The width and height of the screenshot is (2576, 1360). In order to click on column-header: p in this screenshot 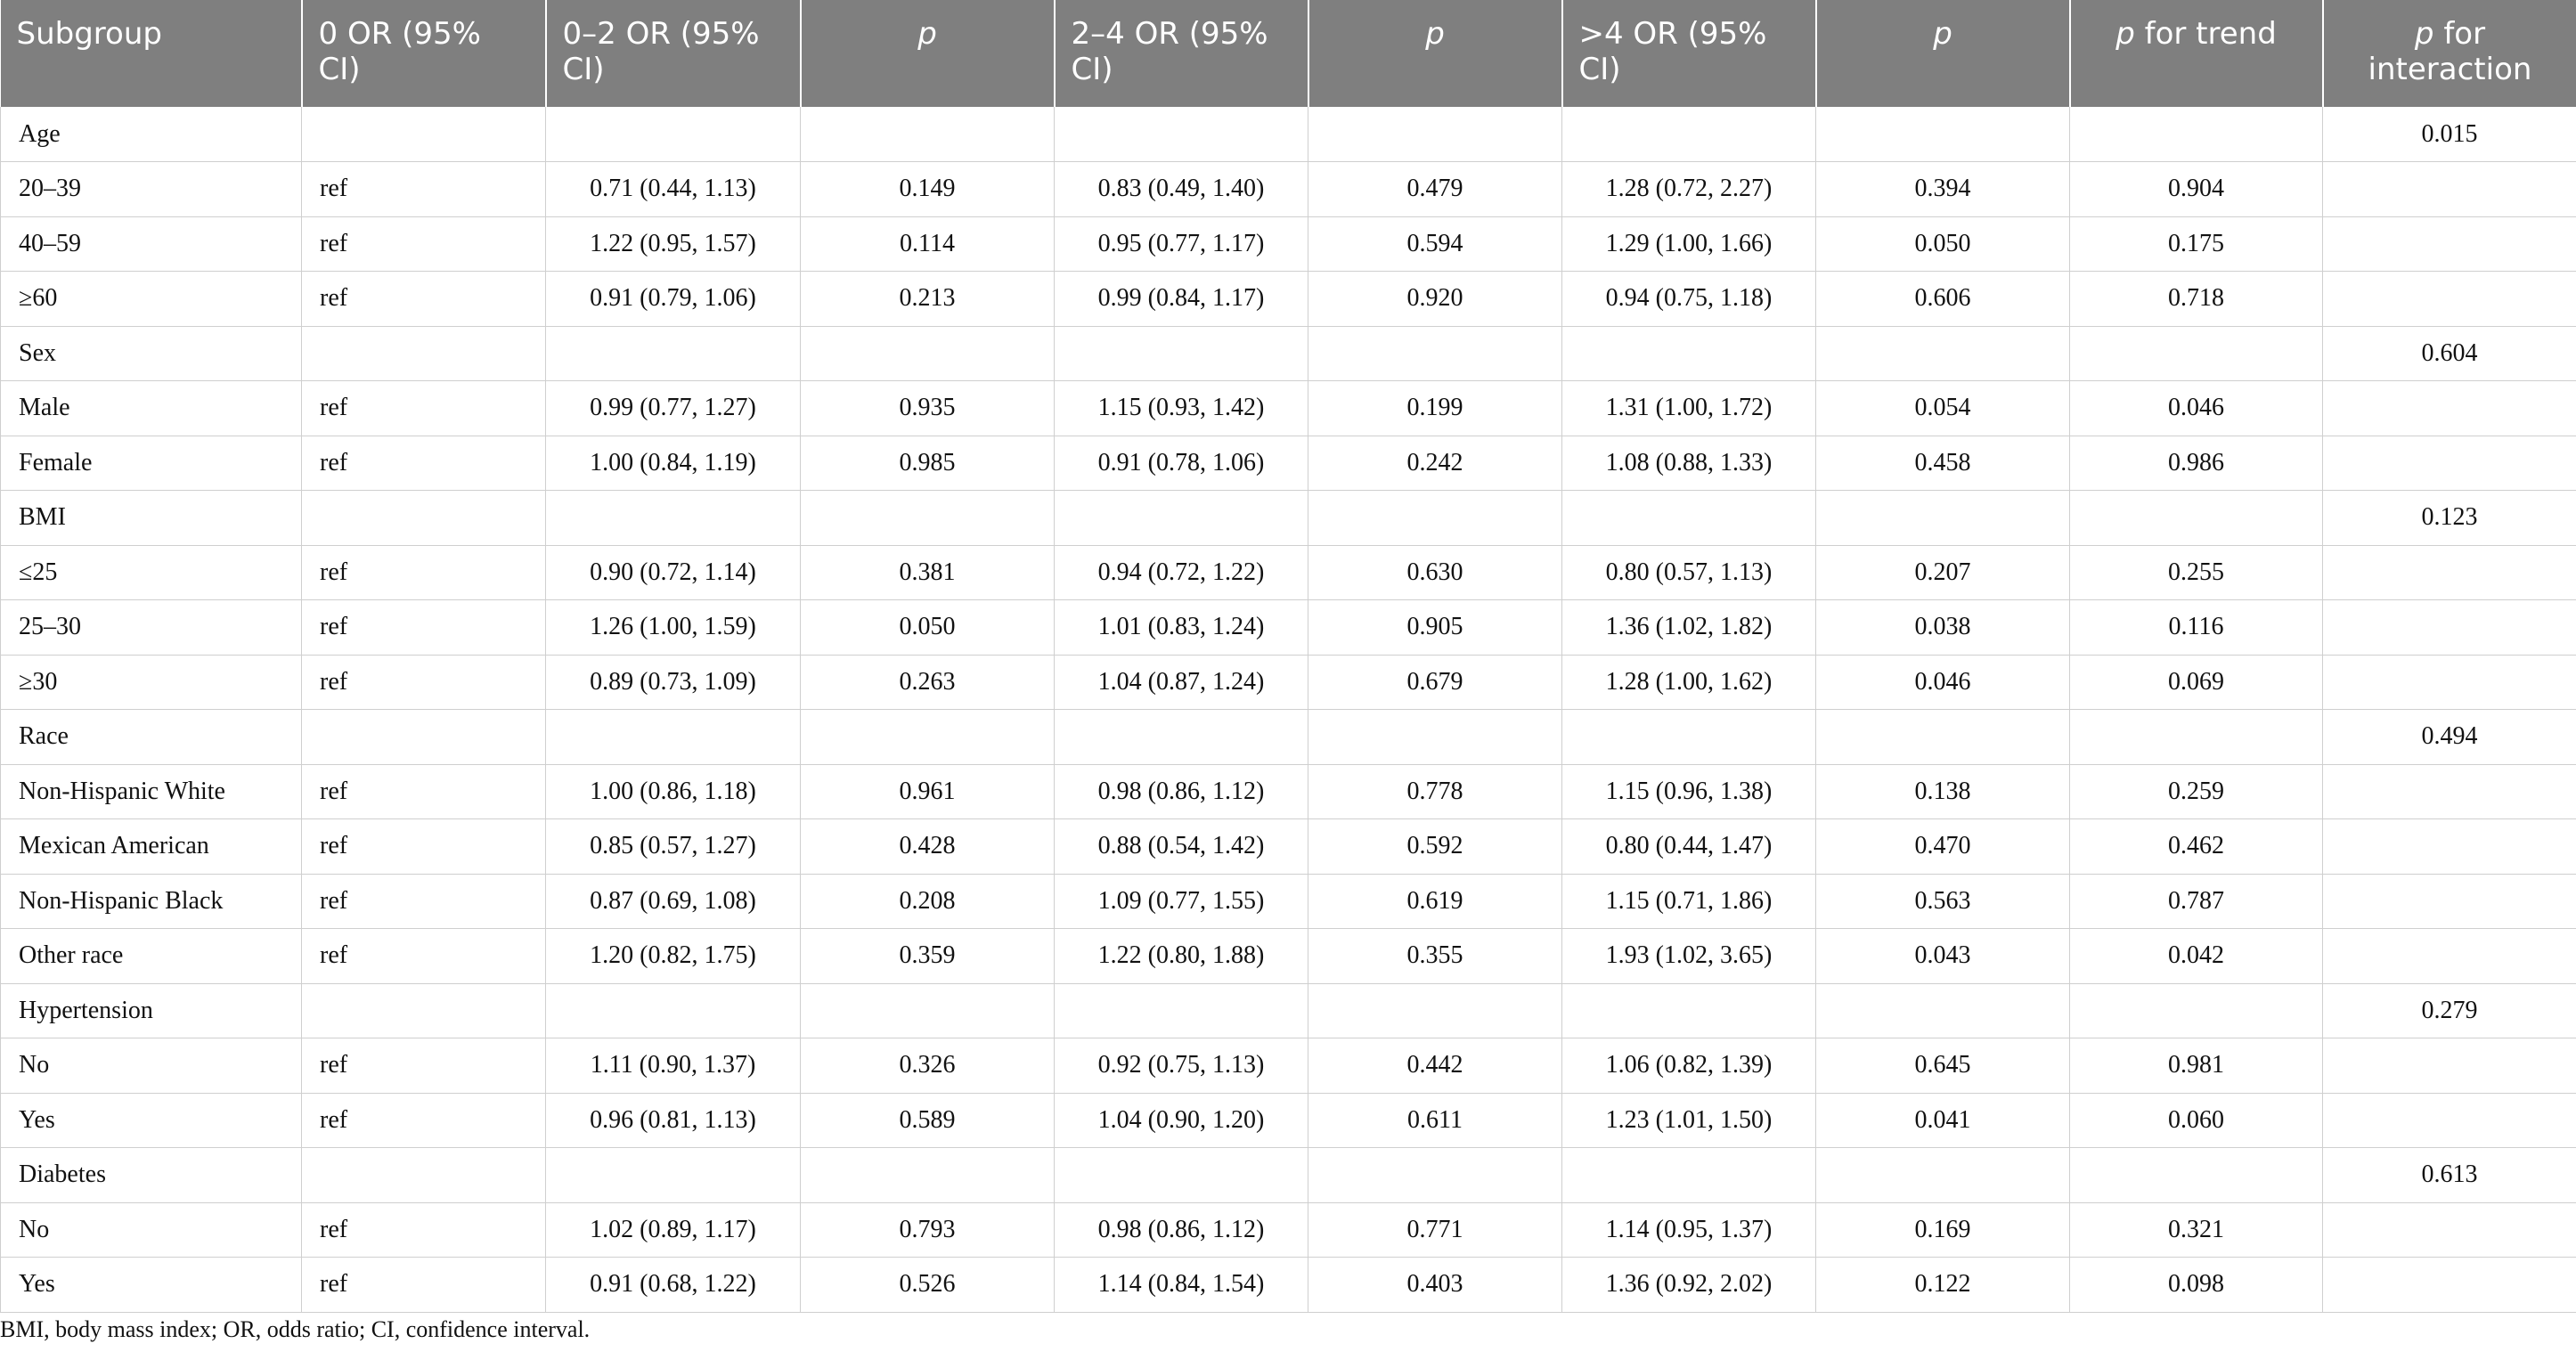, I will do `click(1943, 53)`.